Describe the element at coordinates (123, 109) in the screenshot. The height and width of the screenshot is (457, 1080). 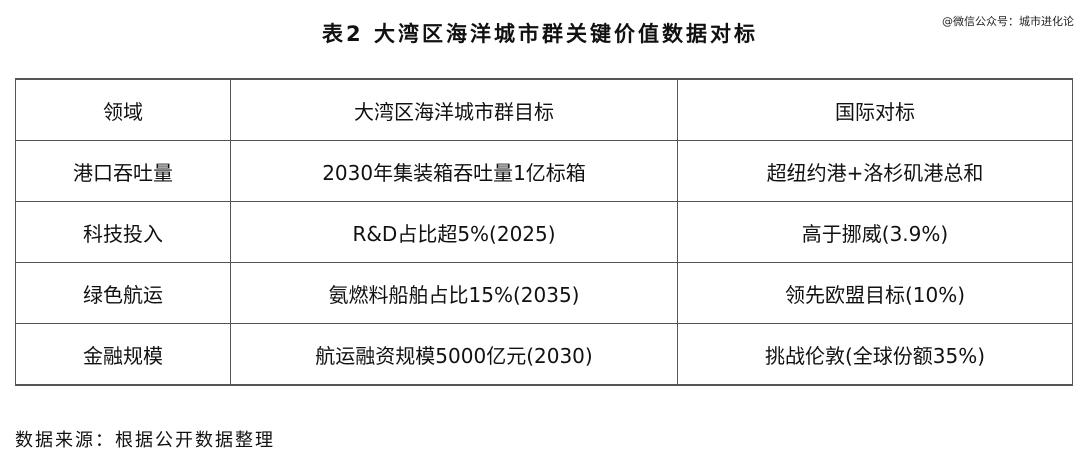
I see `header-cell: 领域` at that location.